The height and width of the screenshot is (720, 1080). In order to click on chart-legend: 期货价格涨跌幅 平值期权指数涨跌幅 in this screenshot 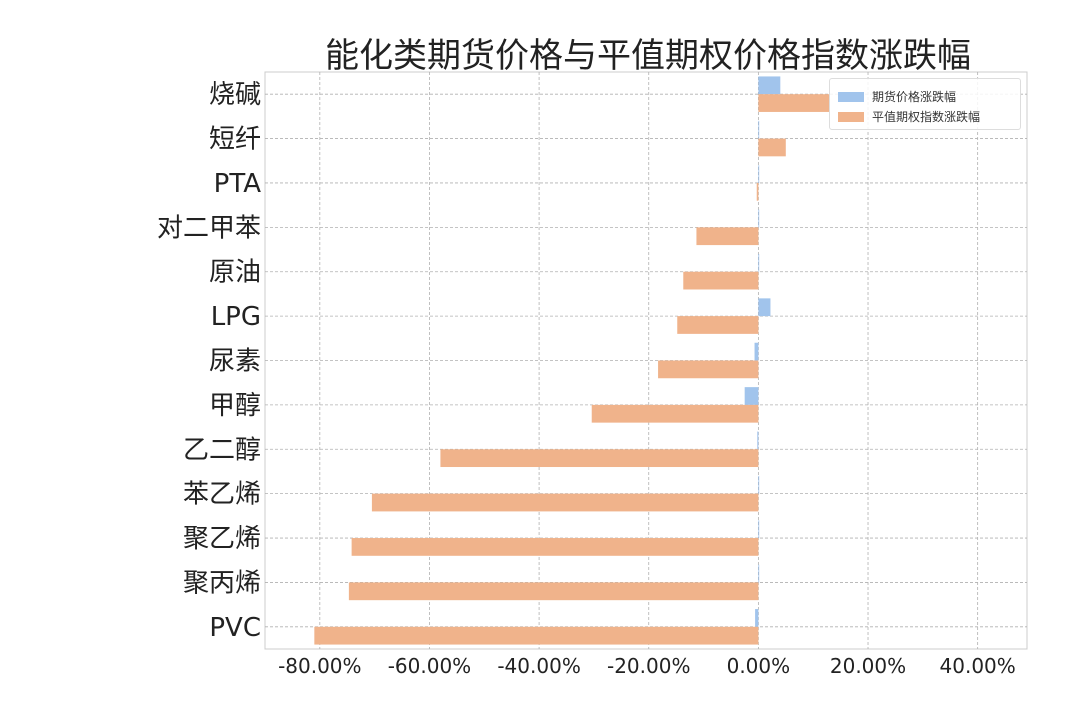, I will do `click(925, 104)`.